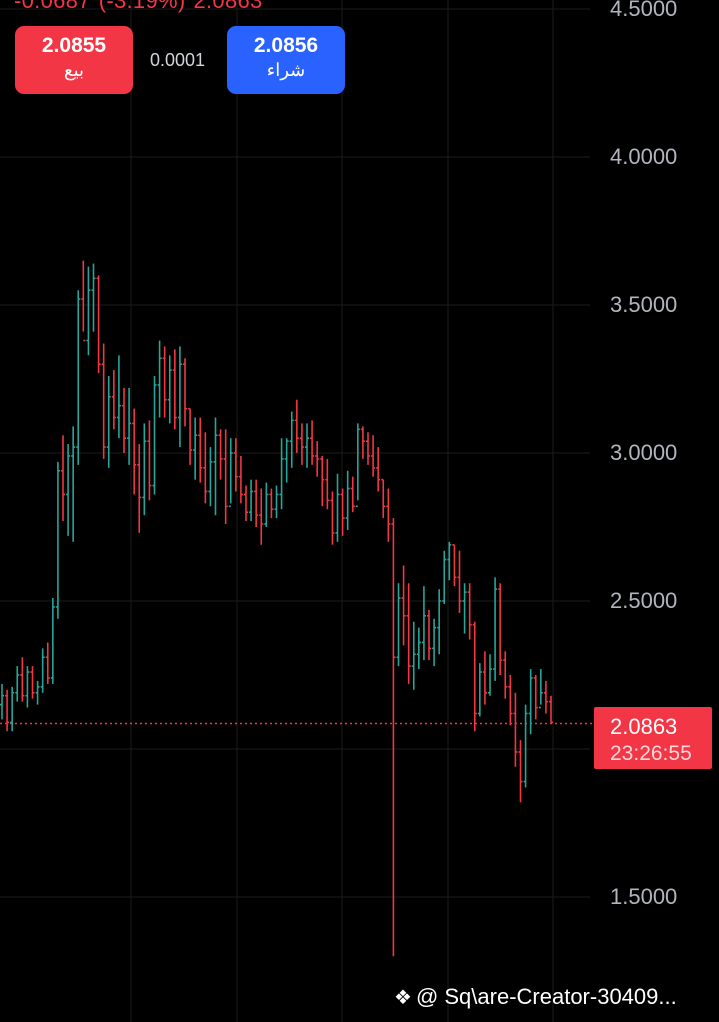  I want to click on y-axis-tick-label: 3.0000, so click(644, 452).